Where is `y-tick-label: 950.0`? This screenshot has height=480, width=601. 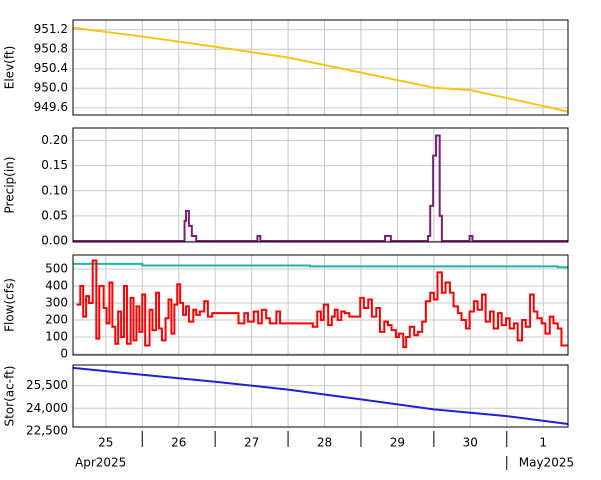 y-tick-label: 950.0 is located at coordinates (51, 88).